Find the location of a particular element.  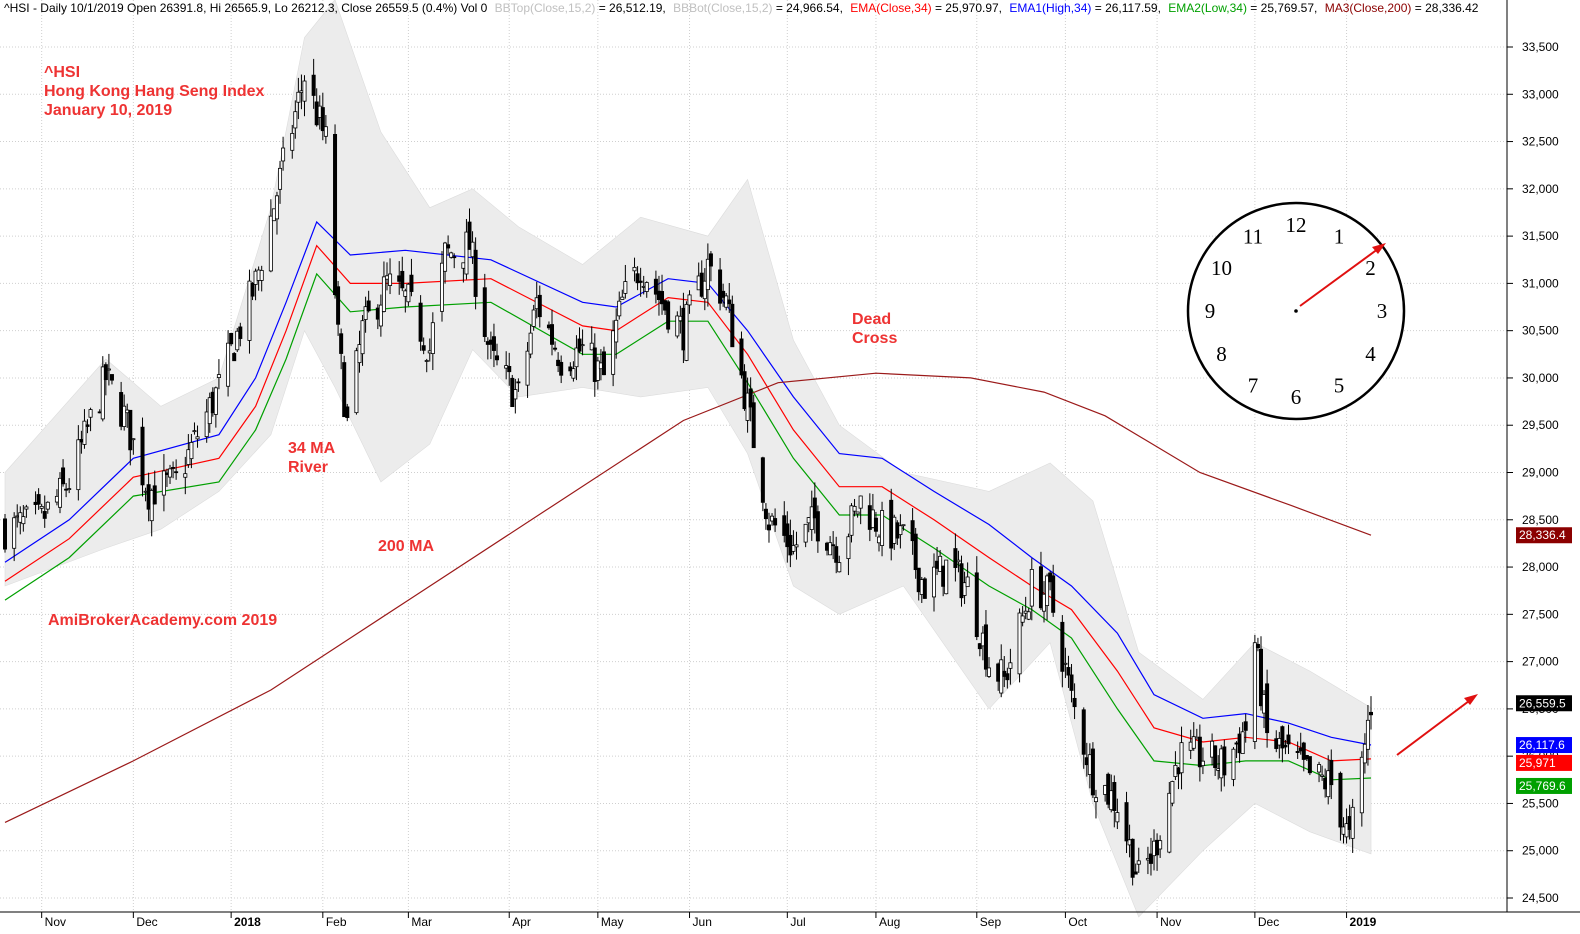

x-tick-label: Nov is located at coordinates (55, 922).